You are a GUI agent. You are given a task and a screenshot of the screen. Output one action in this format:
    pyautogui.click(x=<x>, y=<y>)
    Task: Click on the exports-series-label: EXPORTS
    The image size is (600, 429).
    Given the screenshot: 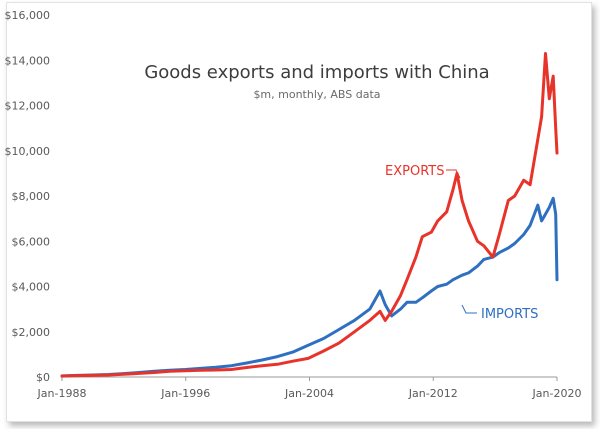 What is the action you would take?
    pyautogui.click(x=414, y=171)
    